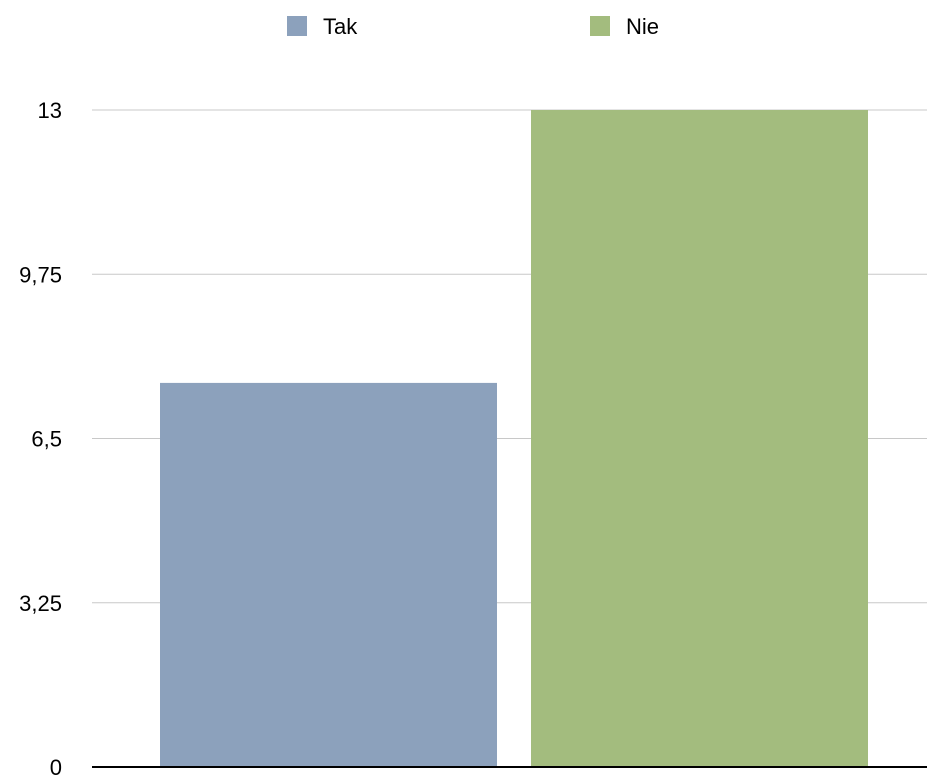 This screenshot has height=780, width=927. Describe the element at coordinates (642, 26) in the screenshot. I see `legend-label-nie: Nie` at that location.